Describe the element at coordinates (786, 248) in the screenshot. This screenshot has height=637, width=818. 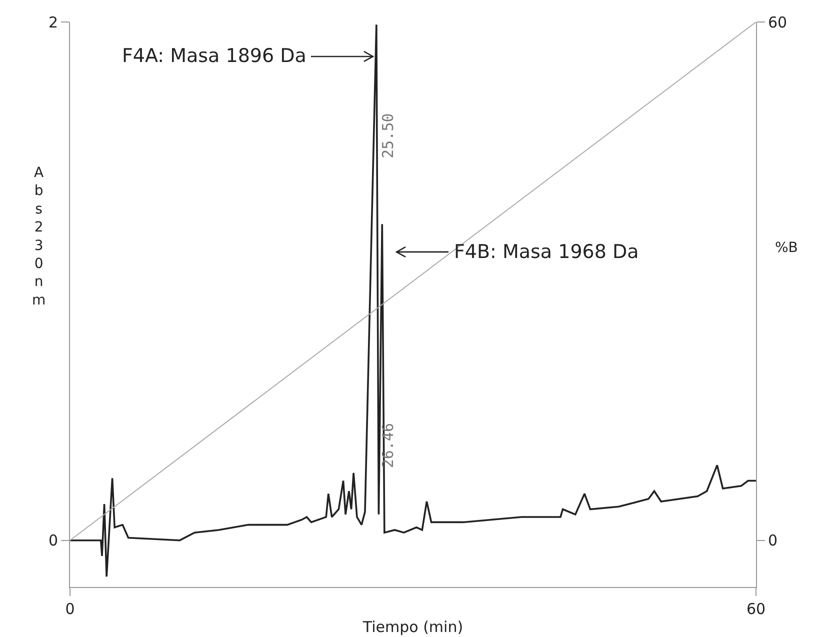
I see `y2-axis-title: %B` at that location.